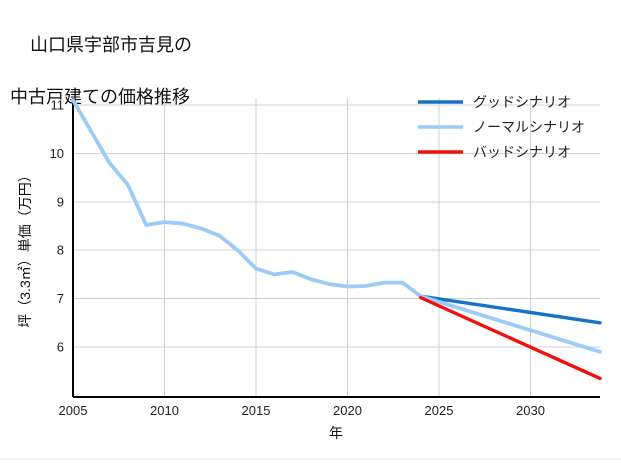 Image resolution: width=621 pixels, height=465 pixels. I want to click on chart-title-line-1: 山口県宇部市吉見の, so click(111, 45).